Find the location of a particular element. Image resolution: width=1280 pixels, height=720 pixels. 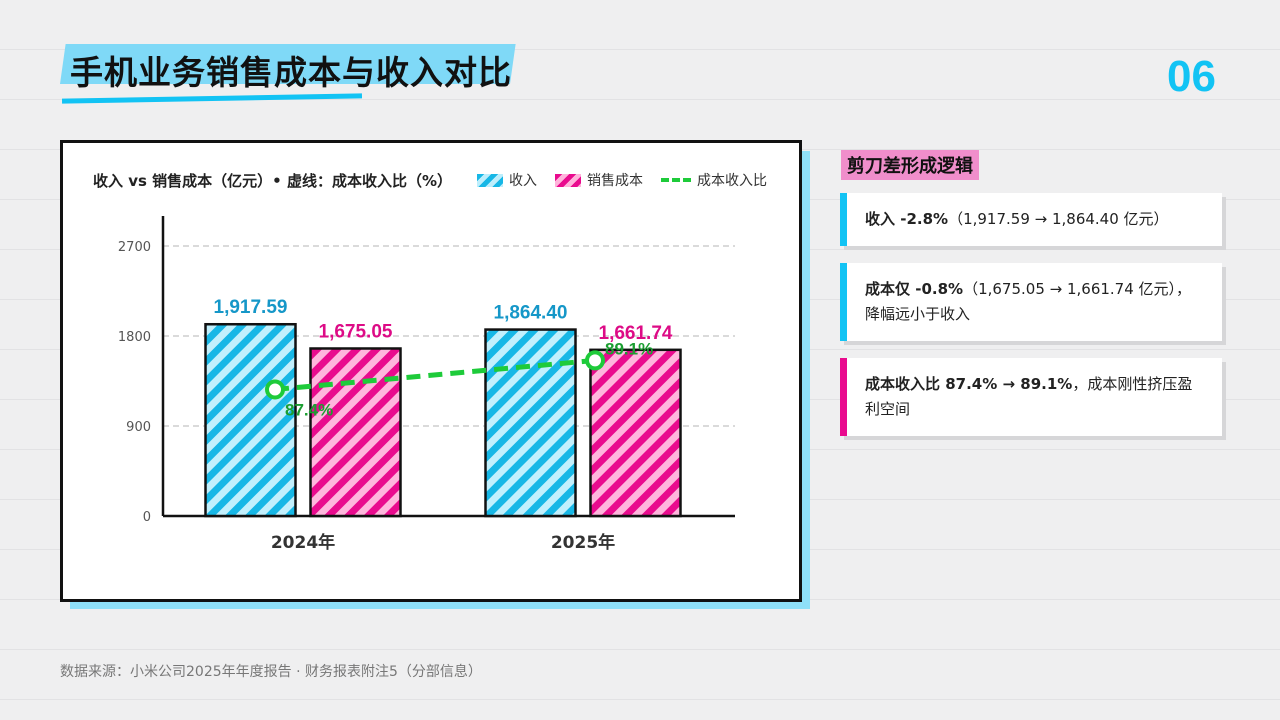

ratio-label: 89.1% is located at coordinates (629, 348).